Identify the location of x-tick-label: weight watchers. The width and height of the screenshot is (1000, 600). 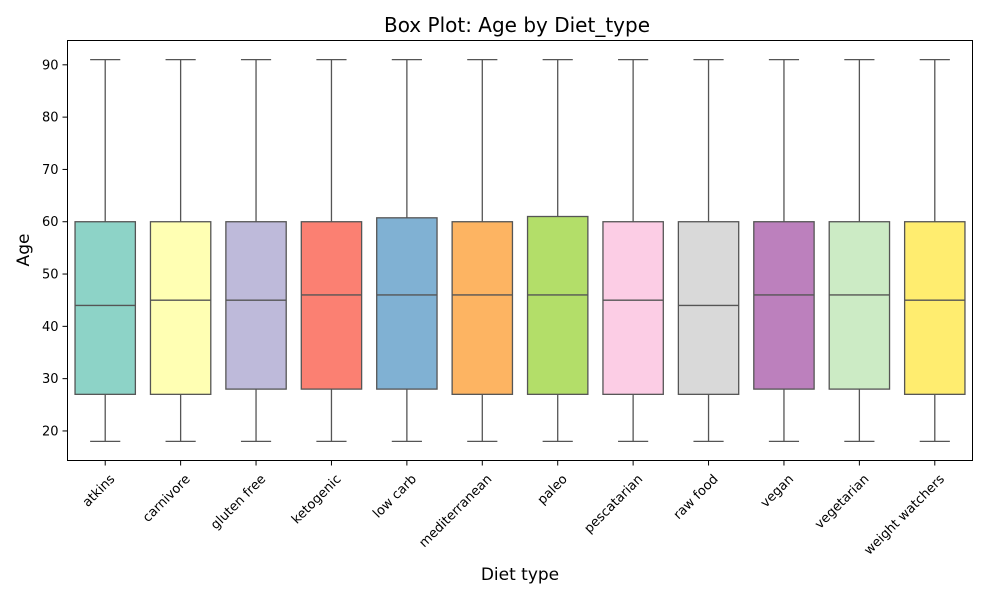
(904, 515).